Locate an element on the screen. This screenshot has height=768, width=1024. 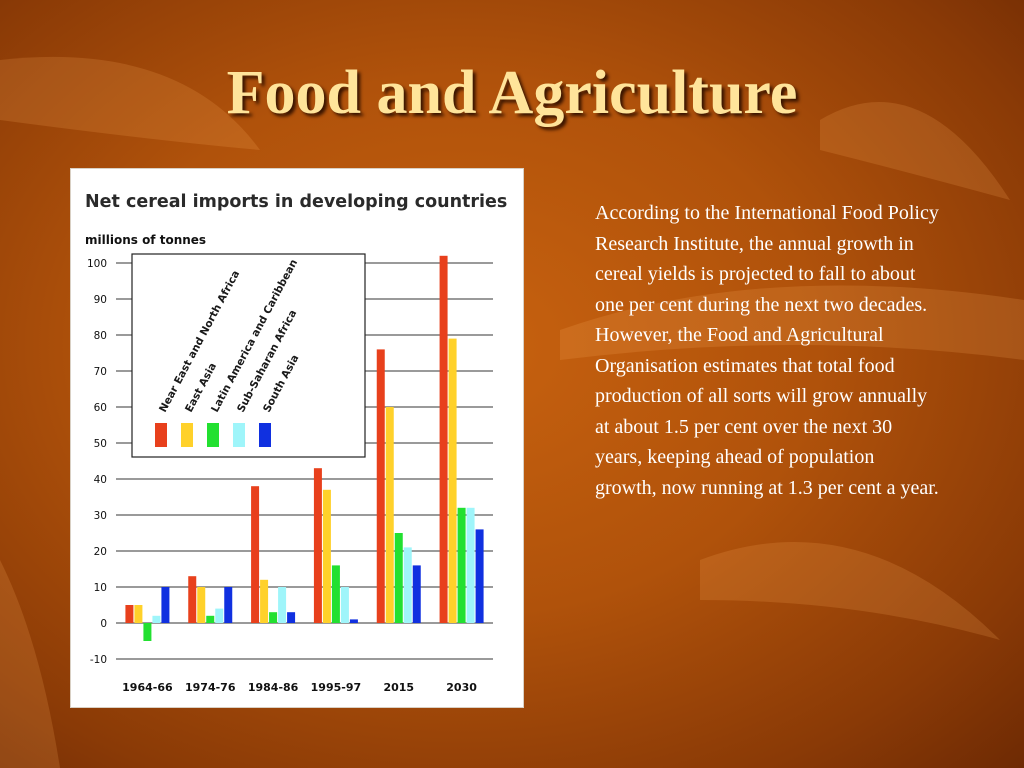
y-tick-label: -10 is located at coordinates (98, 660).